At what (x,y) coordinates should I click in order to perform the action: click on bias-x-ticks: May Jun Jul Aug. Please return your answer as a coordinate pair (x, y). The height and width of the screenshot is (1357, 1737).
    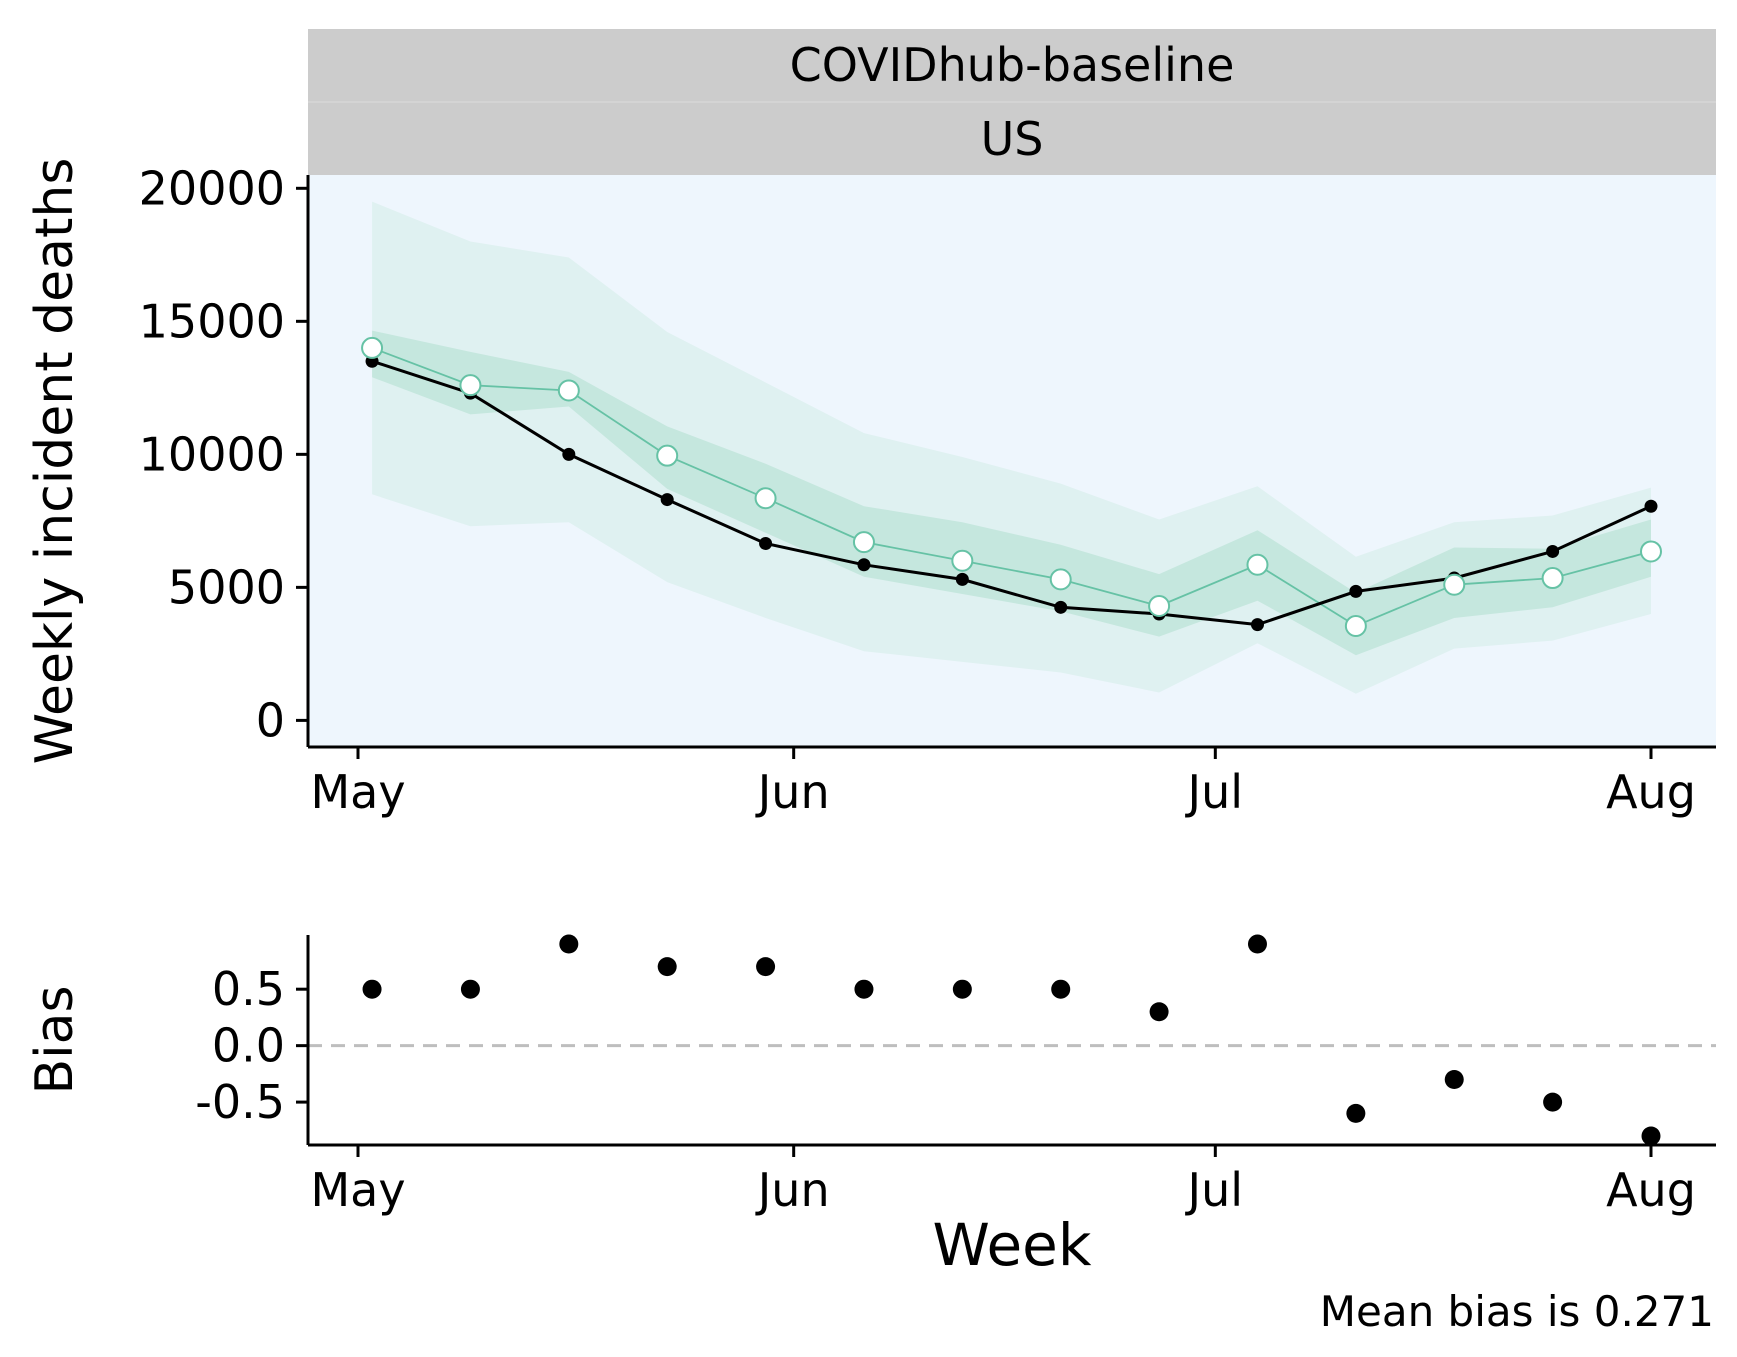
    Looking at the image, I should click on (1003, 1181).